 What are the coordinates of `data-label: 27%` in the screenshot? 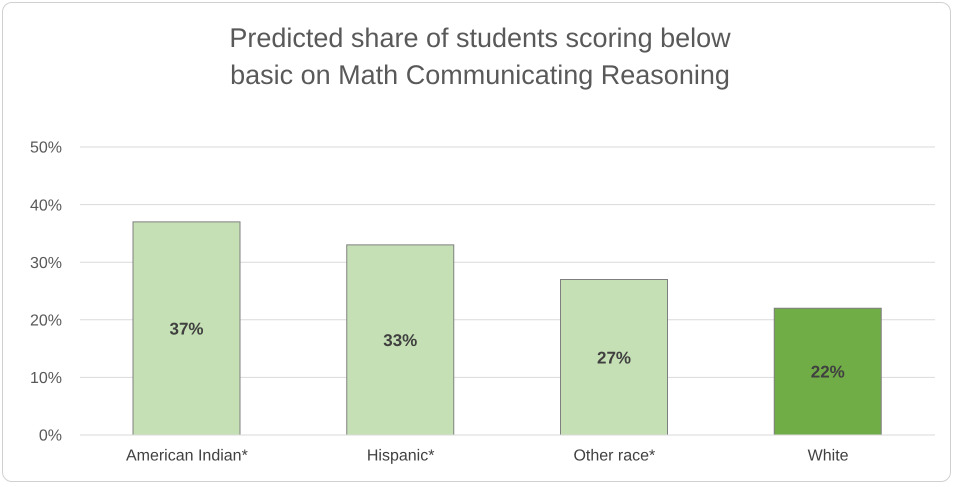 It's located at (614, 358).